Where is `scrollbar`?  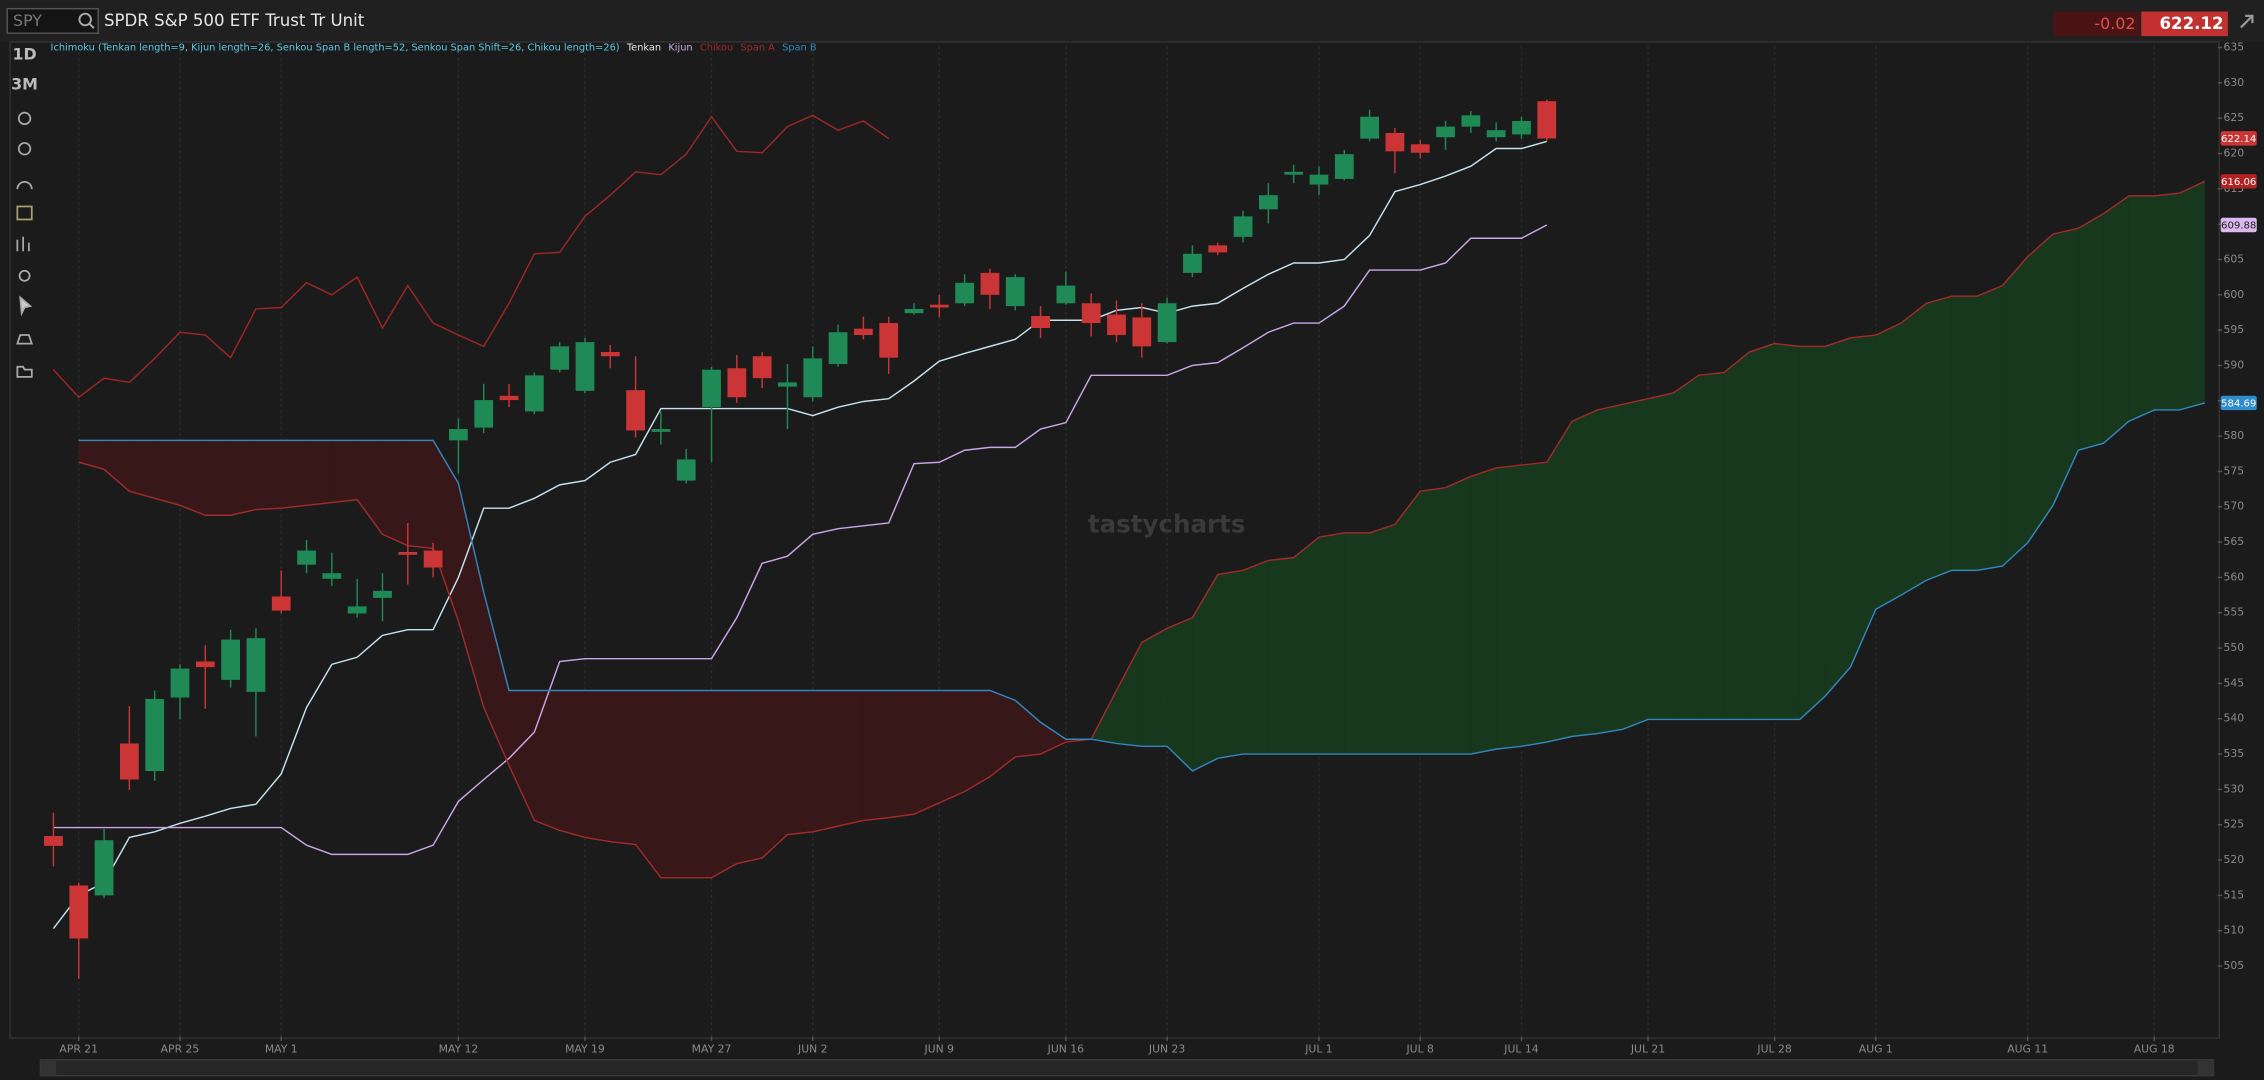
scrollbar is located at coordinates (1127, 1068).